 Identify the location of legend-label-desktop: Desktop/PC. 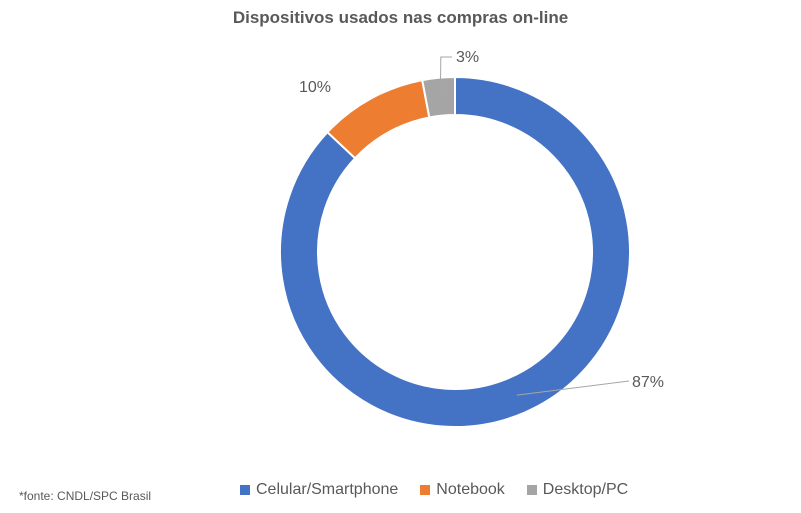
(585, 489).